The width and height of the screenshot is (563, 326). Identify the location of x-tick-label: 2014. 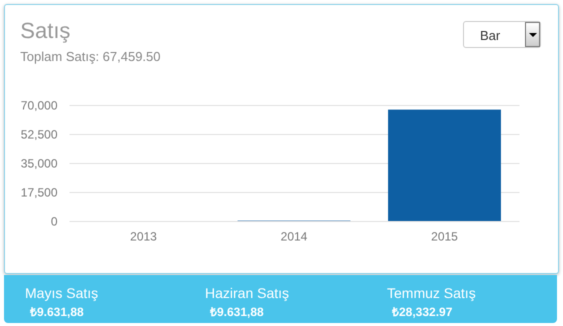
(294, 237).